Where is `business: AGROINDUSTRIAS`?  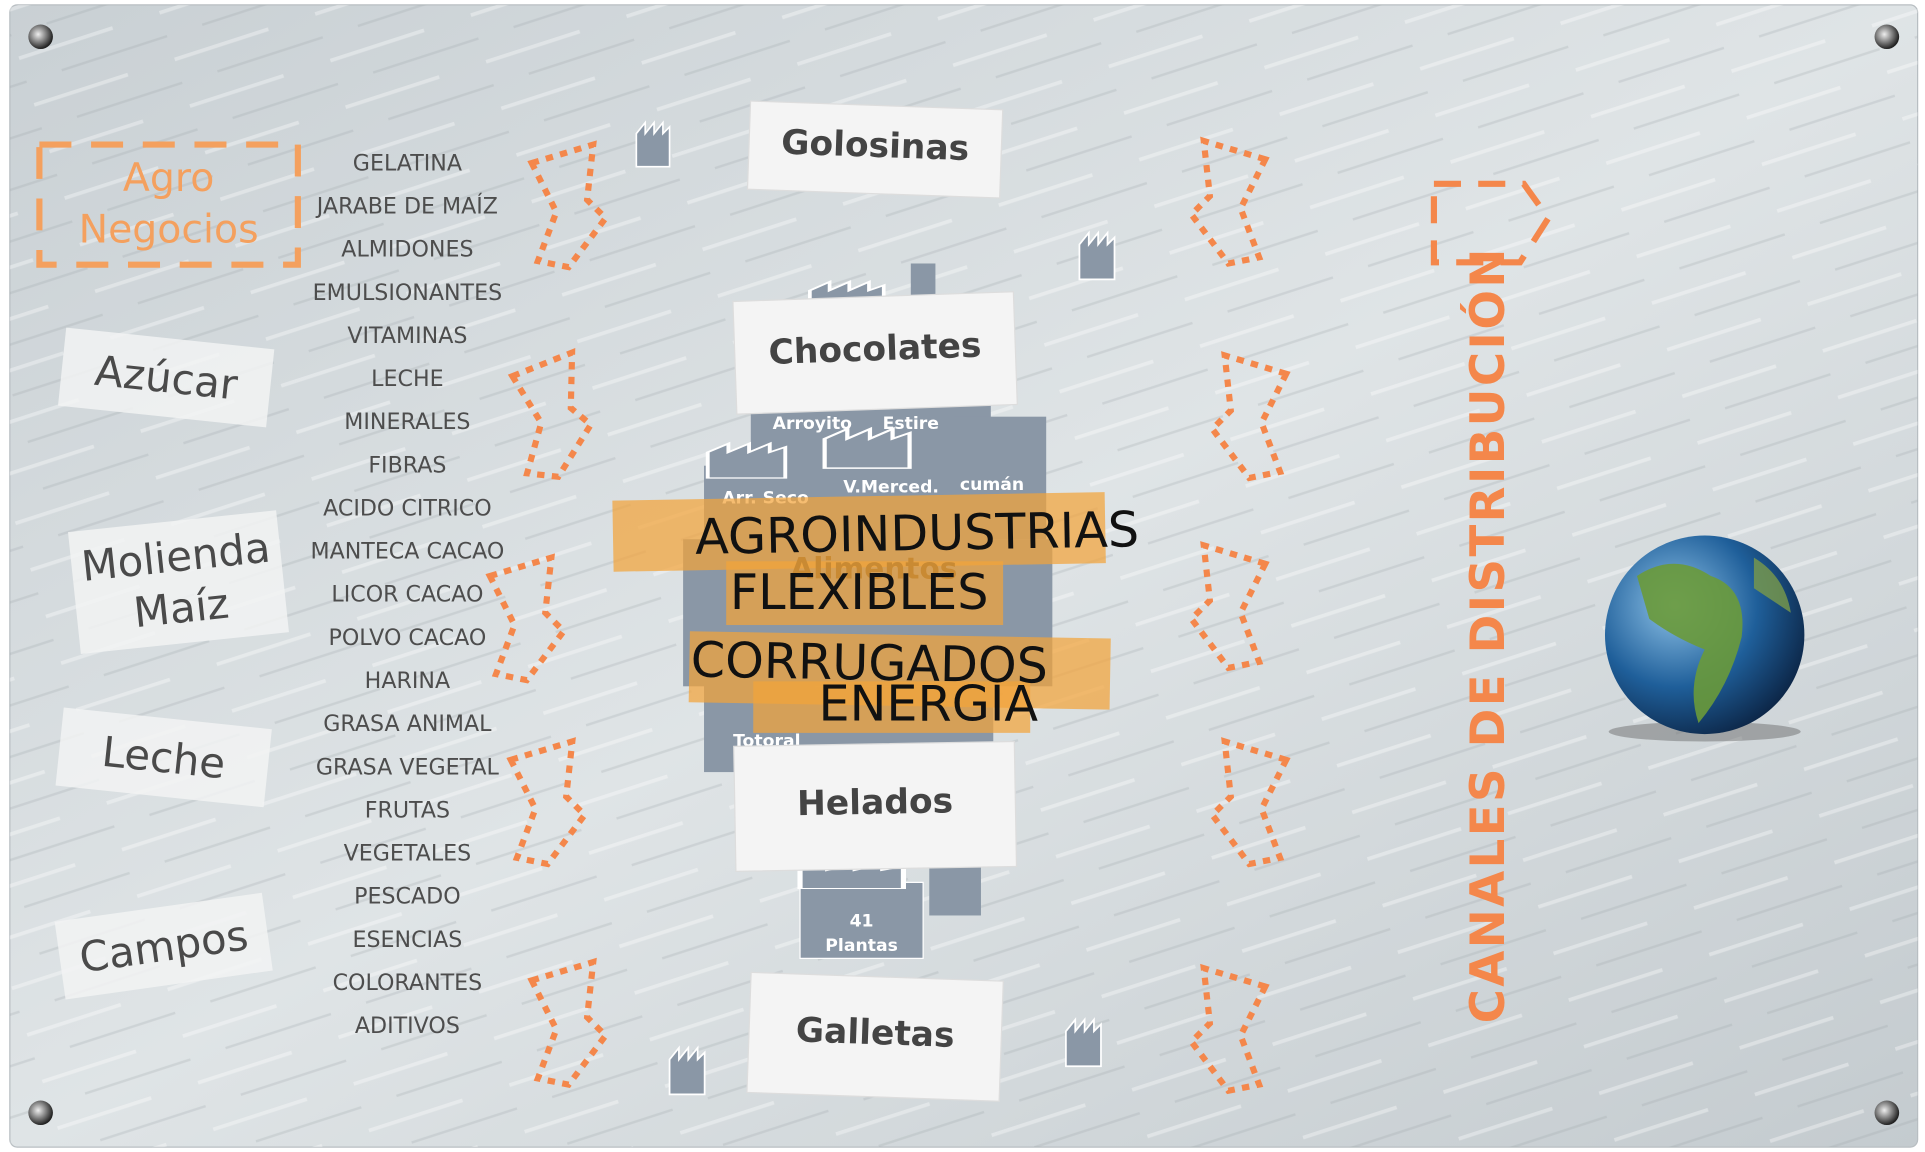
business: AGROINDUSTRIAS is located at coordinates (917, 533).